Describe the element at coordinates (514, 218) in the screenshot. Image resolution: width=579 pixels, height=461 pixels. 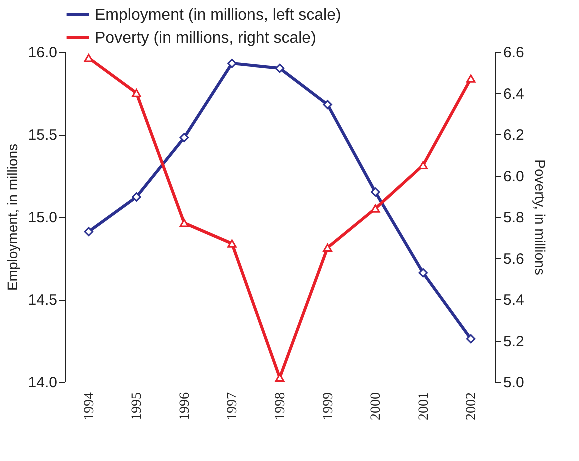
I see `y2-tick-label: 5.8` at that location.